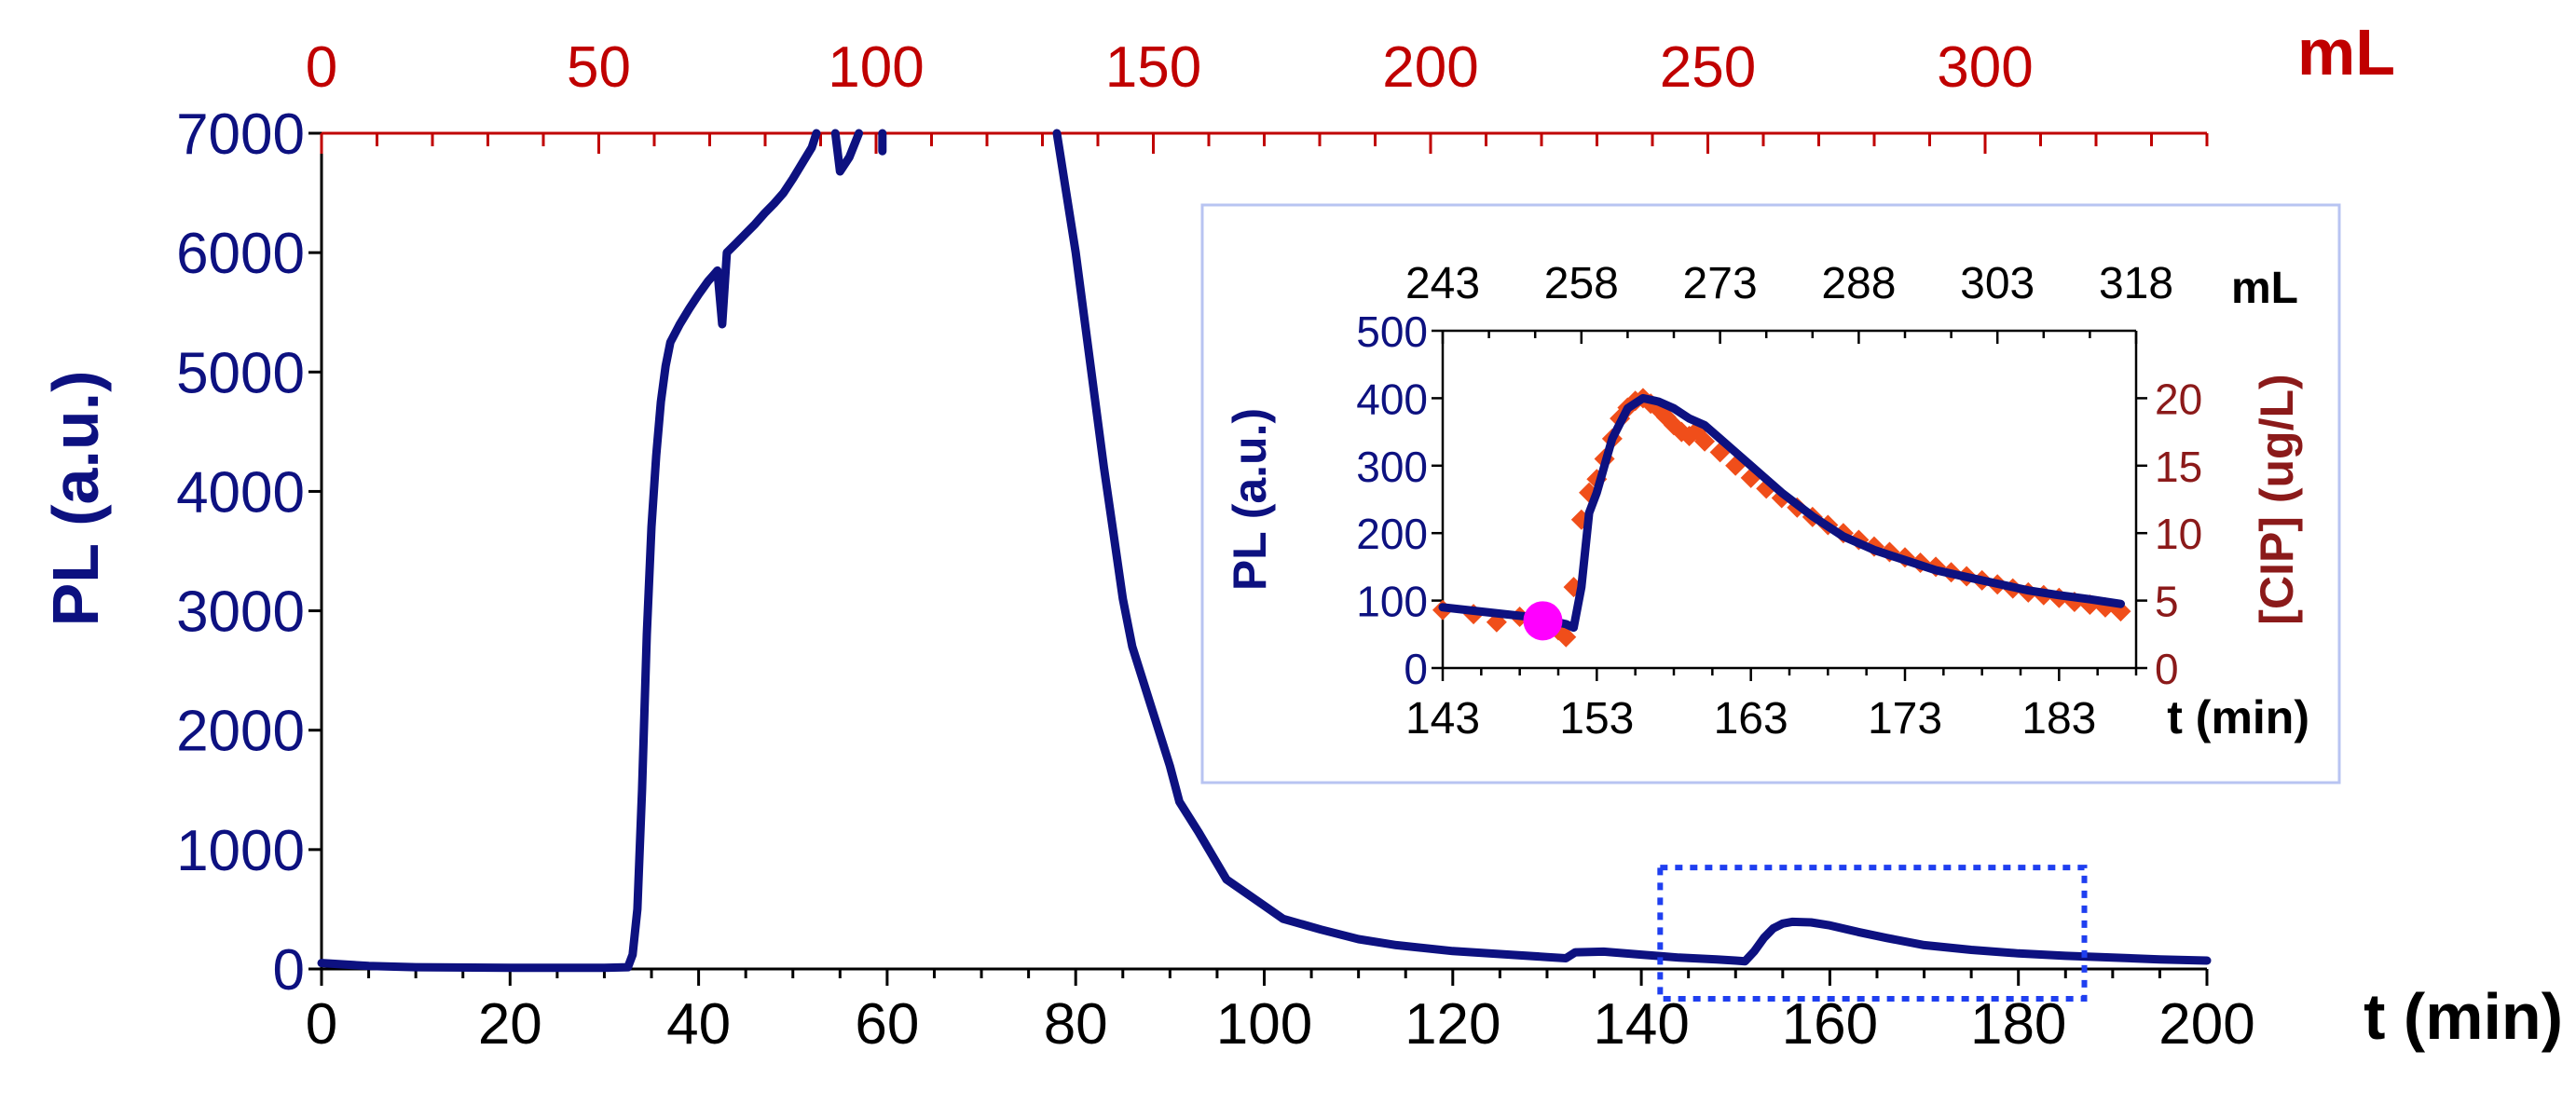 This screenshot has height=1105, width=2576. I want to click on x-tick-label: 120, so click(1452, 1024).